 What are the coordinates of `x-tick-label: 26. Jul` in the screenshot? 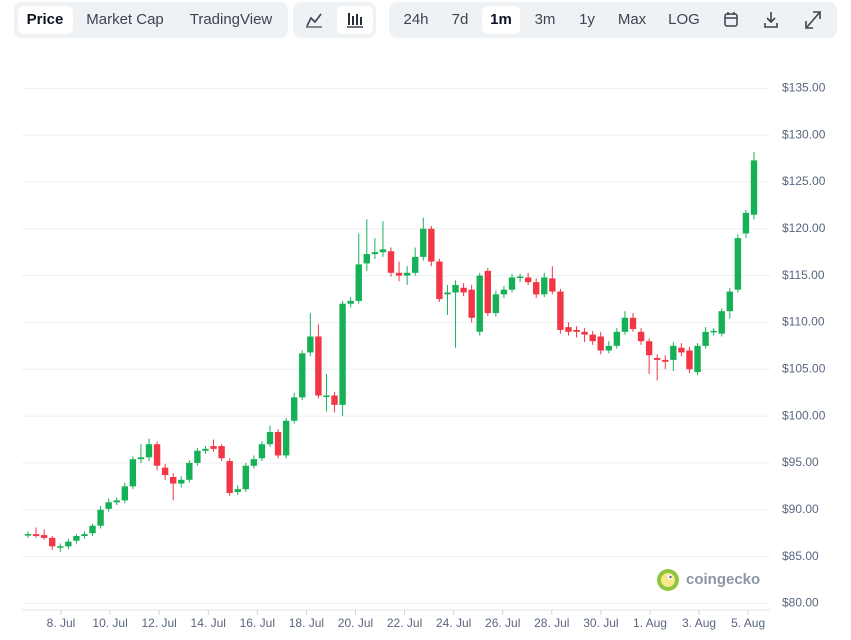 It's located at (502, 623).